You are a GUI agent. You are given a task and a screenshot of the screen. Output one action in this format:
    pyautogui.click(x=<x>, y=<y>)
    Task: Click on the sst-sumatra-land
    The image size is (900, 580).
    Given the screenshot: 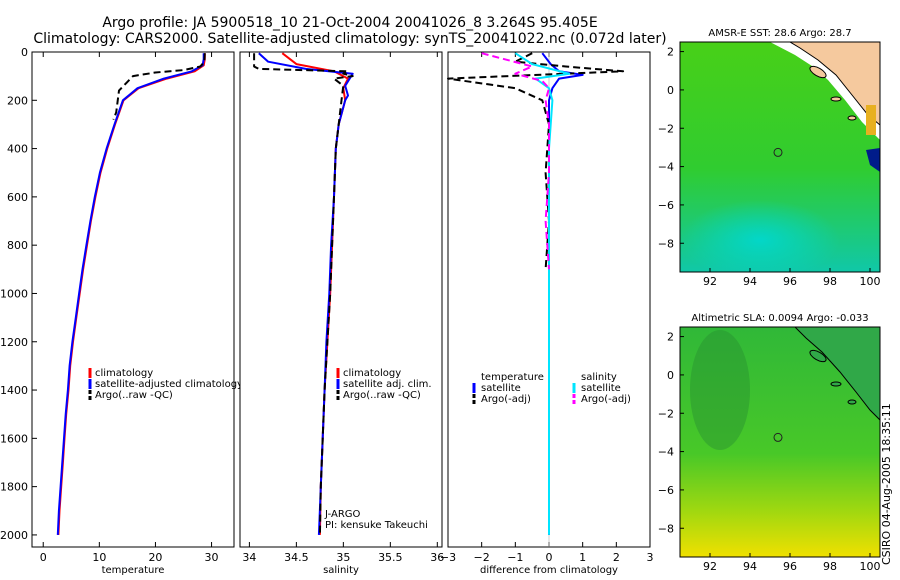 What is the action you would take?
    pyautogui.click(x=834, y=84)
    